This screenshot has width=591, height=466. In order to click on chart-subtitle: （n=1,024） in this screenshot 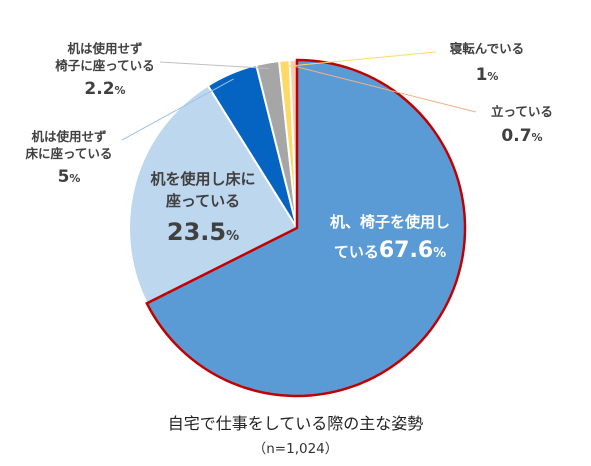, I will do `click(295, 449)`.